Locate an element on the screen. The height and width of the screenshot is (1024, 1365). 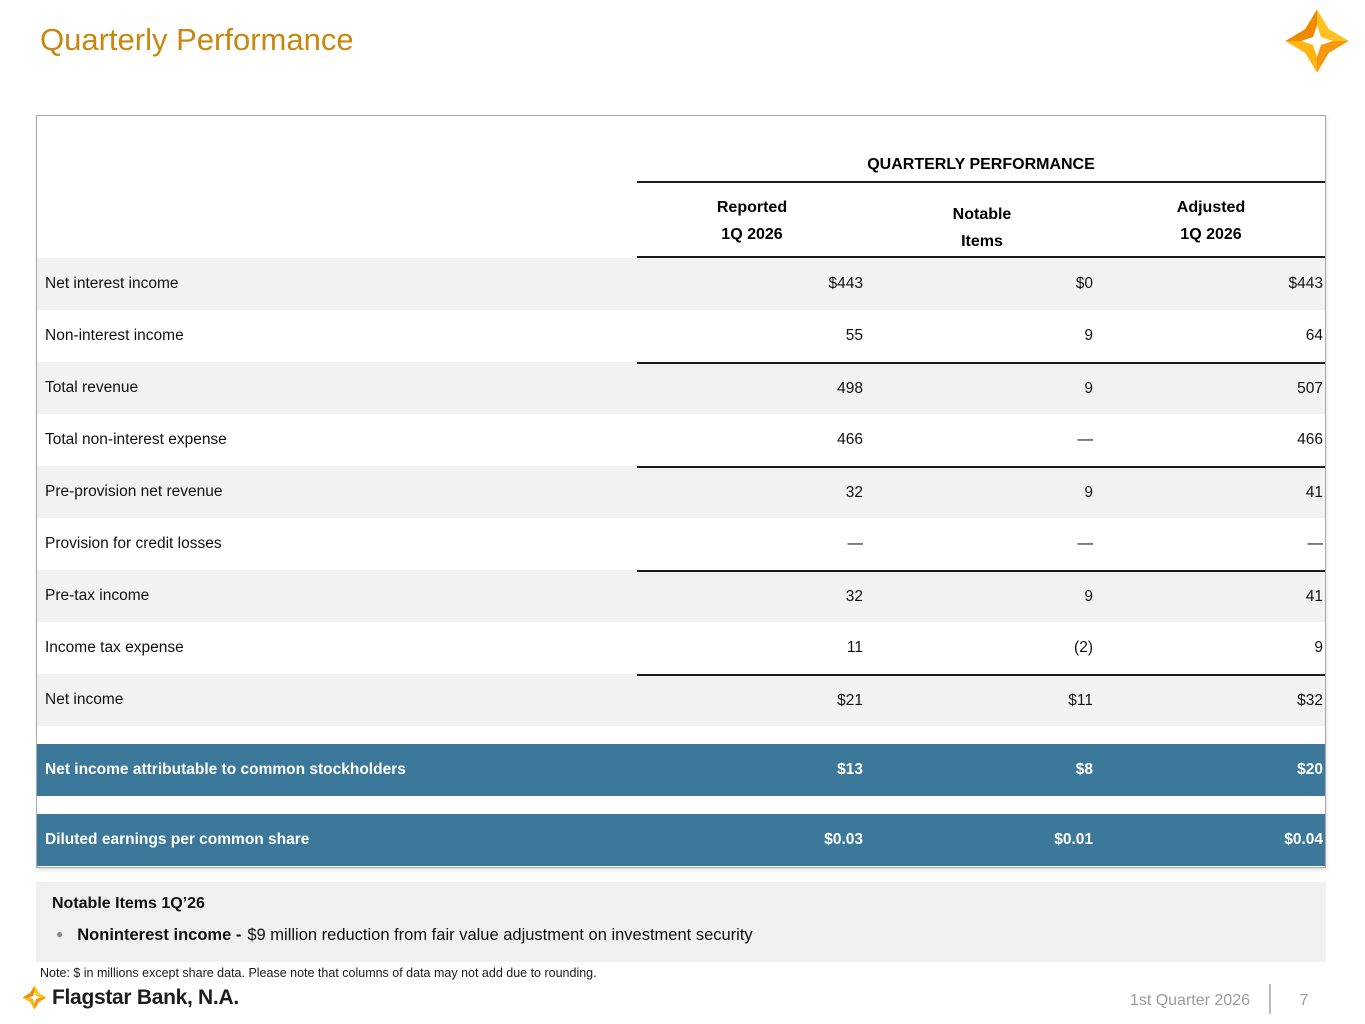
footer-brand: Flagstar Bank, N.A. is located at coordinates (130, 997).